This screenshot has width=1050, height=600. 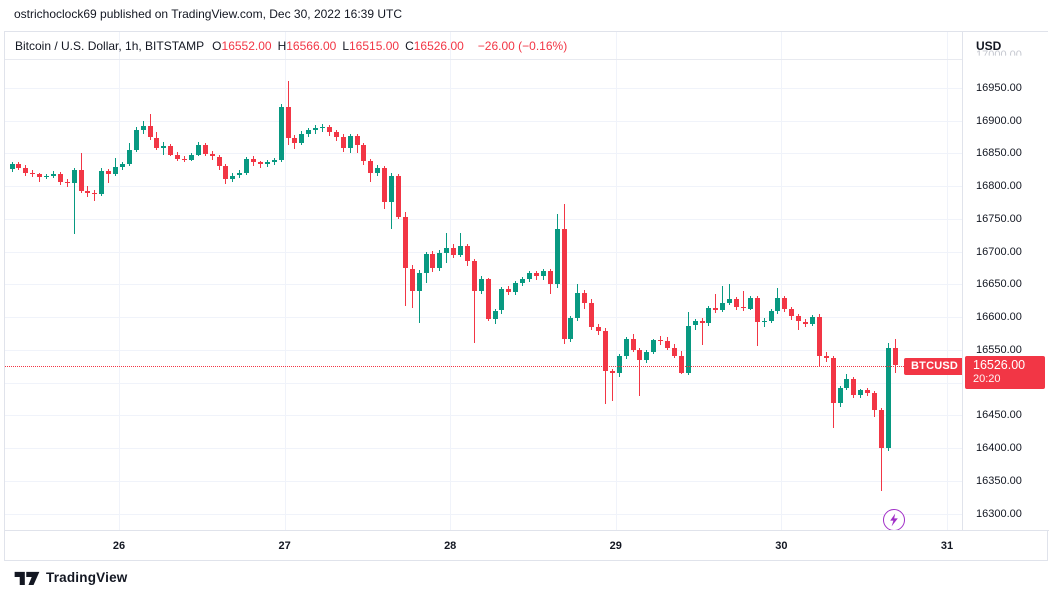 What do you see at coordinates (781, 546) in the screenshot?
I see `time-tick-30: 30` at bounding box center [781, 546].